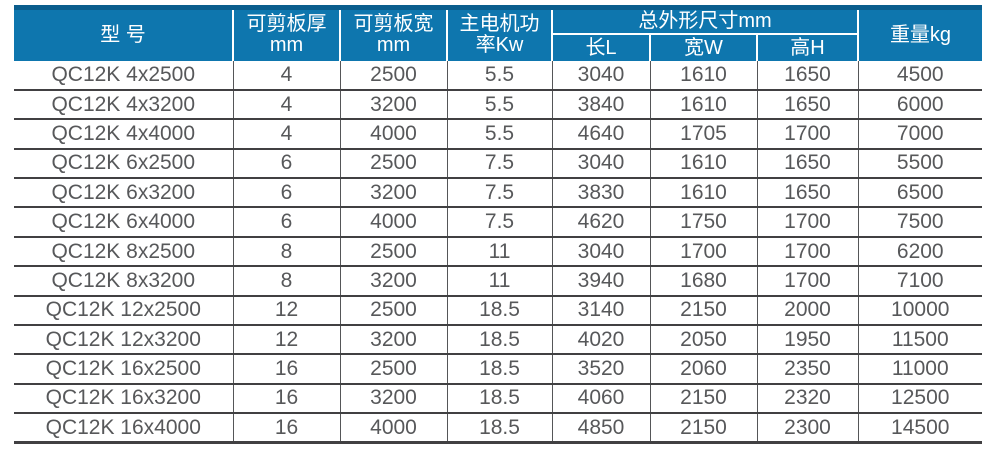 The height and width of the screenshot is (450, 992). What do you see at coordinates (807, 399) in the screenshot?
I see `value-cell: 2320` at bounding box center [807, 399].